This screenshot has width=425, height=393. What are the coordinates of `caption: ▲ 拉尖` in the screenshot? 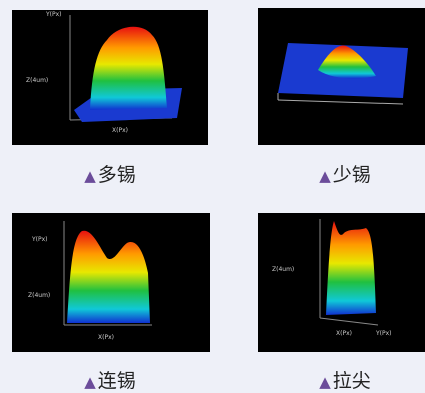 It's located at (345, 379).